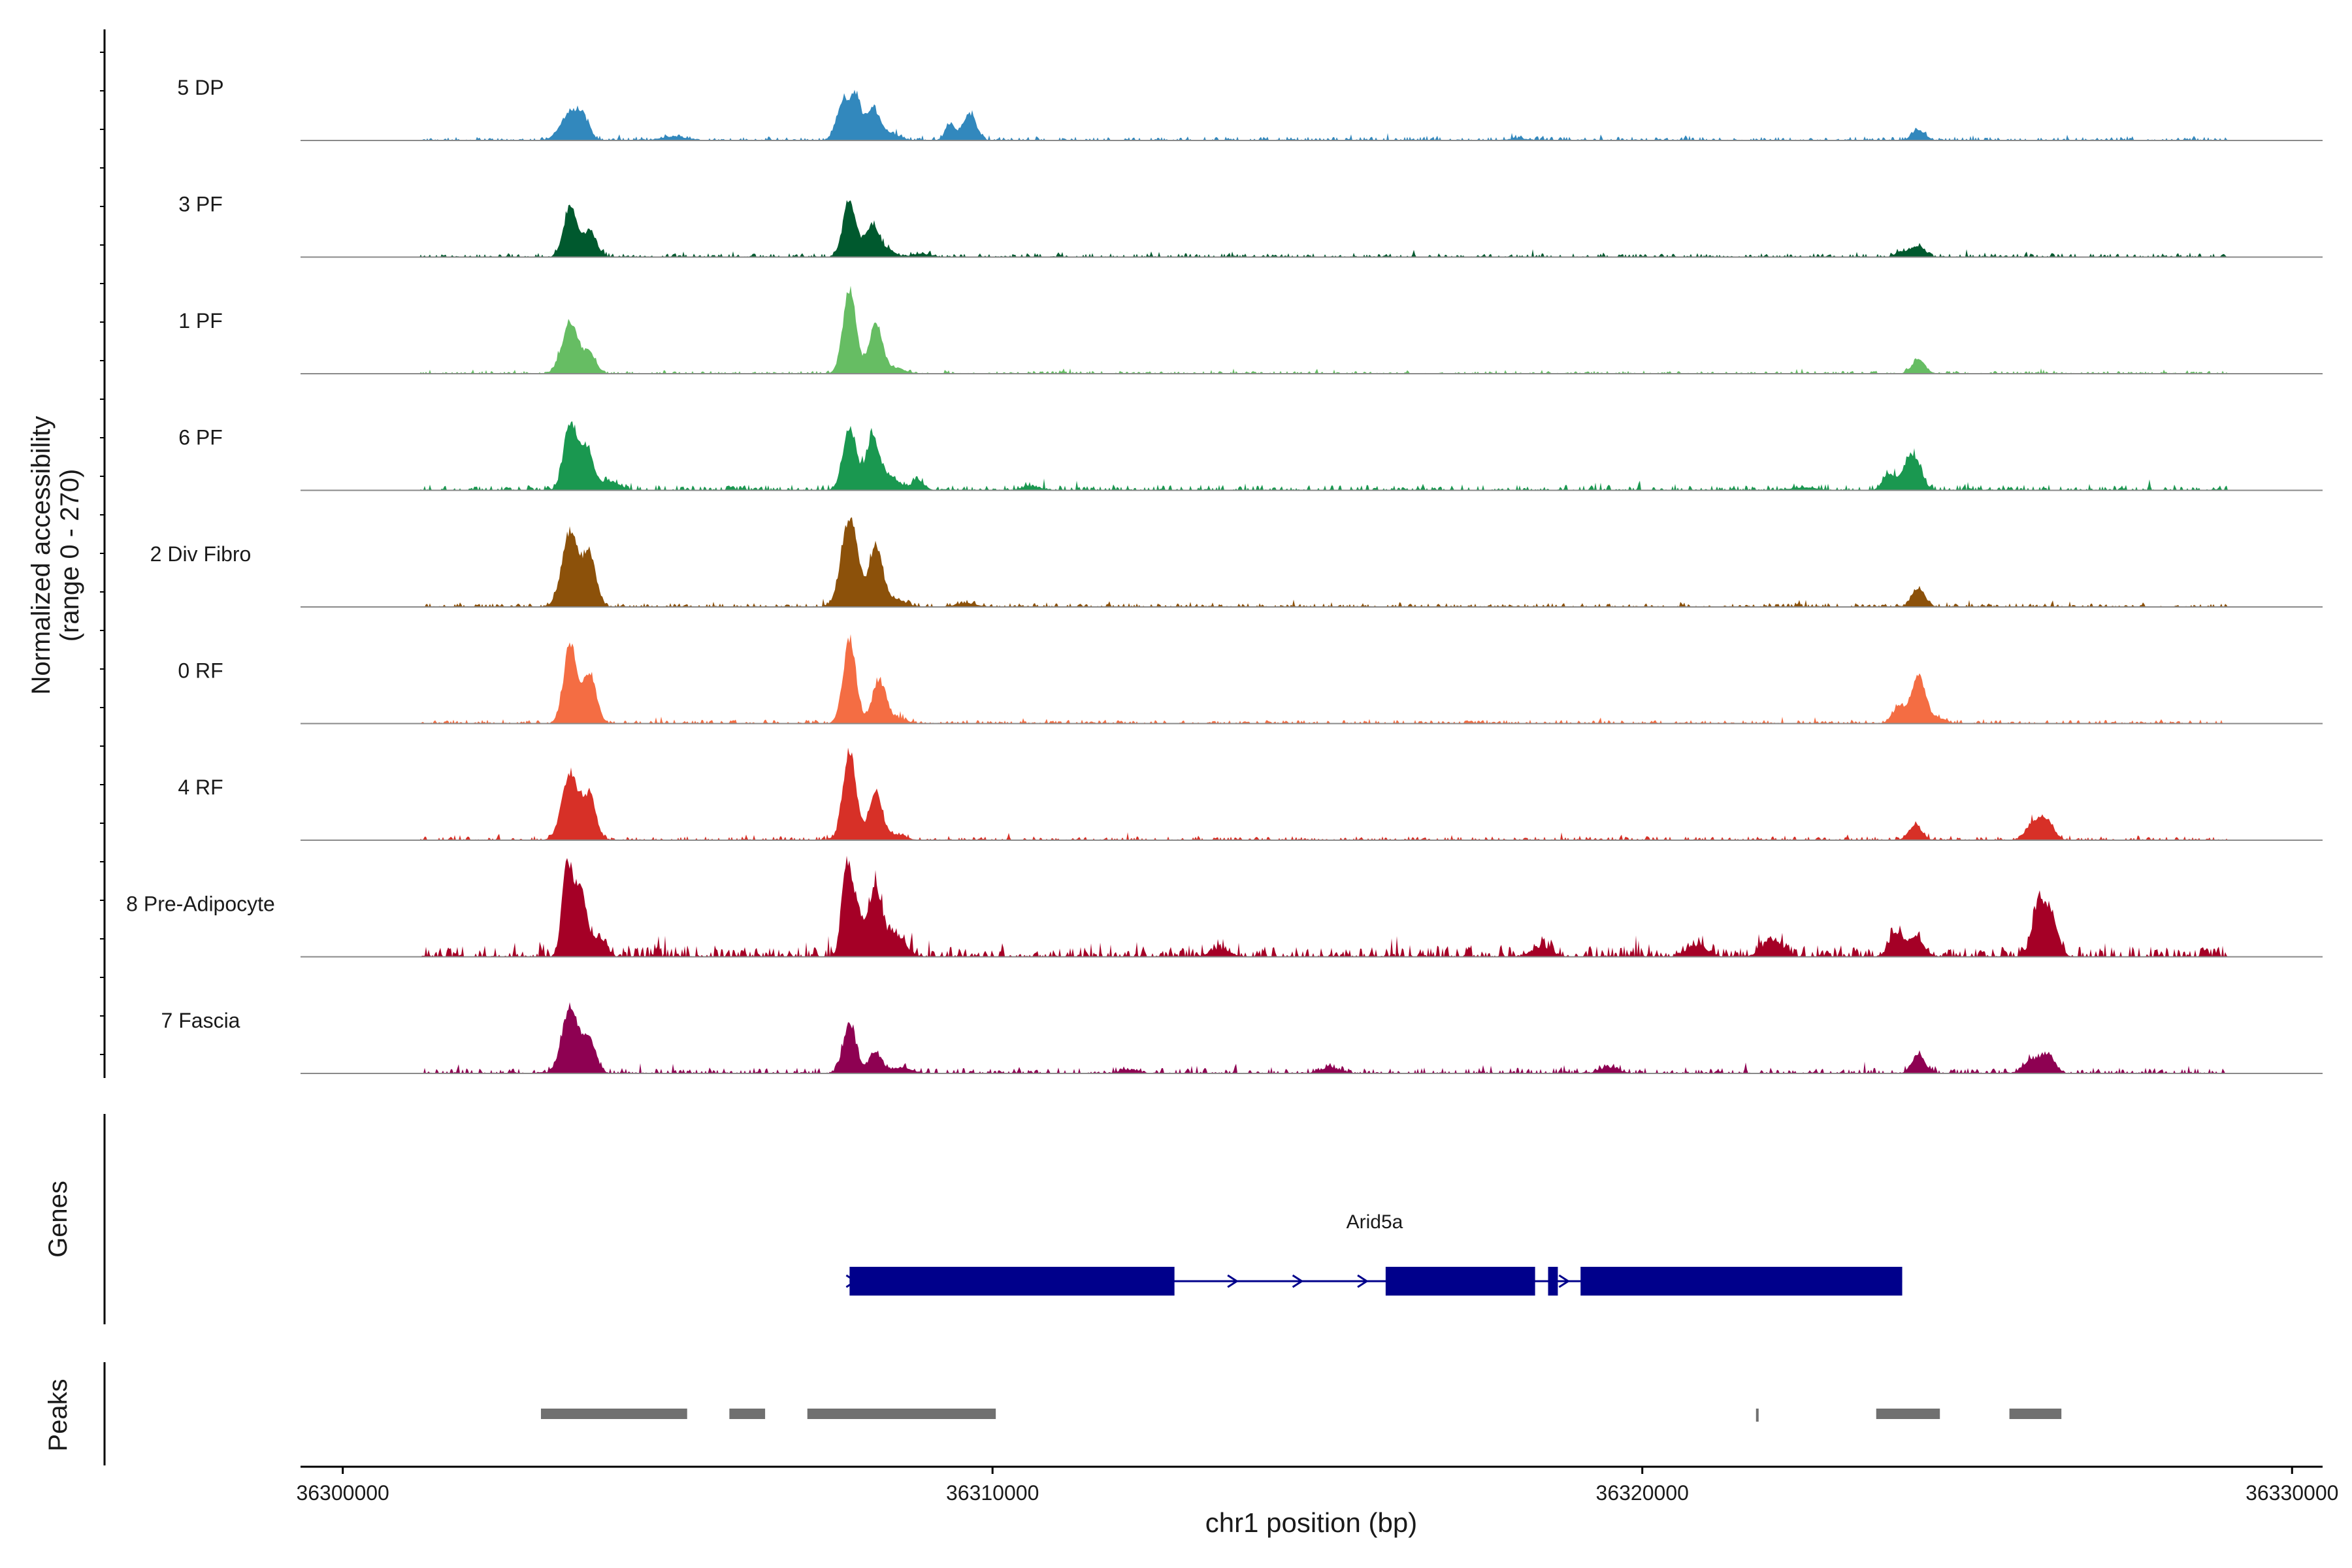 This screenshot has width=2352, height=1568. Describe the element at coordinates (1312, 115) in the screenshot. I see `coverage-area-5-dp` at that location.